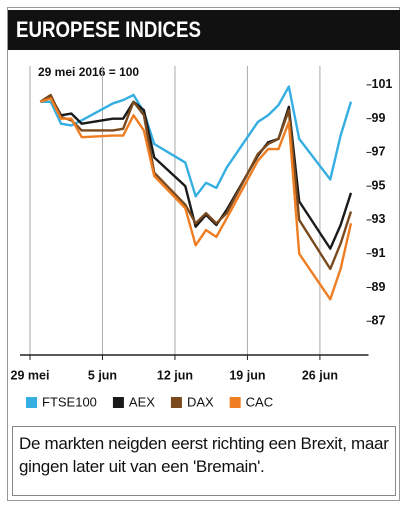 The height and width of the screenshot is (511, 409). I want to click on x-tick-label: 26 jun, so click(320, 375).